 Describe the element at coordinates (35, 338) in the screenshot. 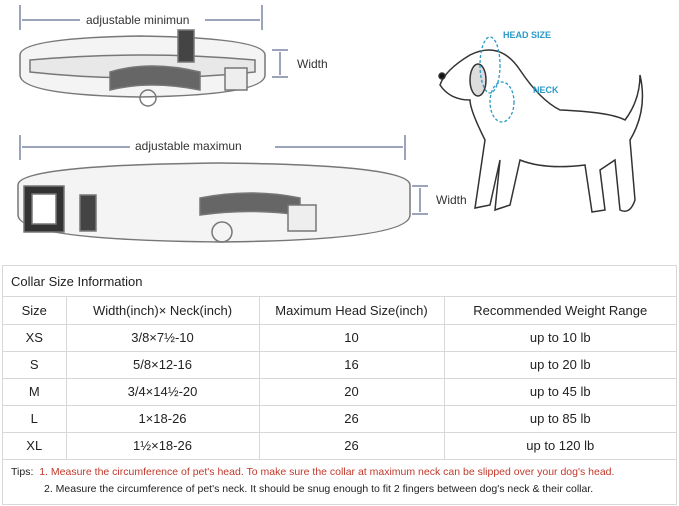

I see `cell: XS` at that location.